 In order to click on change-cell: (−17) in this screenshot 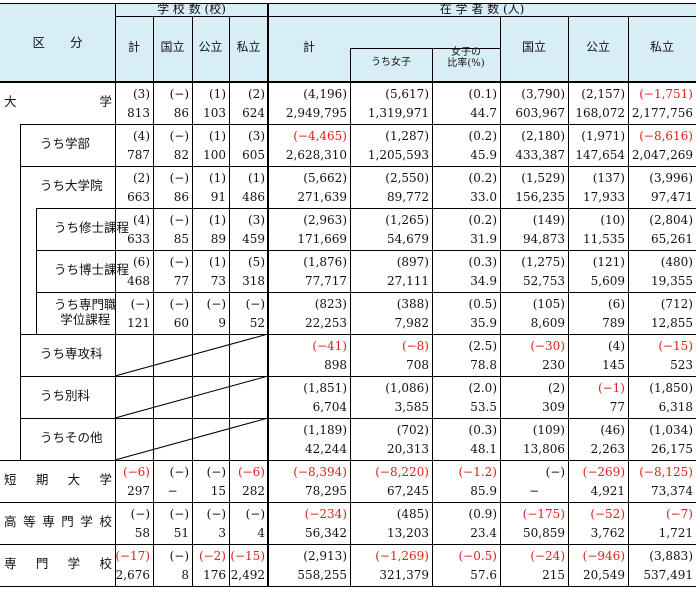, I will do `click(132, 556)`.